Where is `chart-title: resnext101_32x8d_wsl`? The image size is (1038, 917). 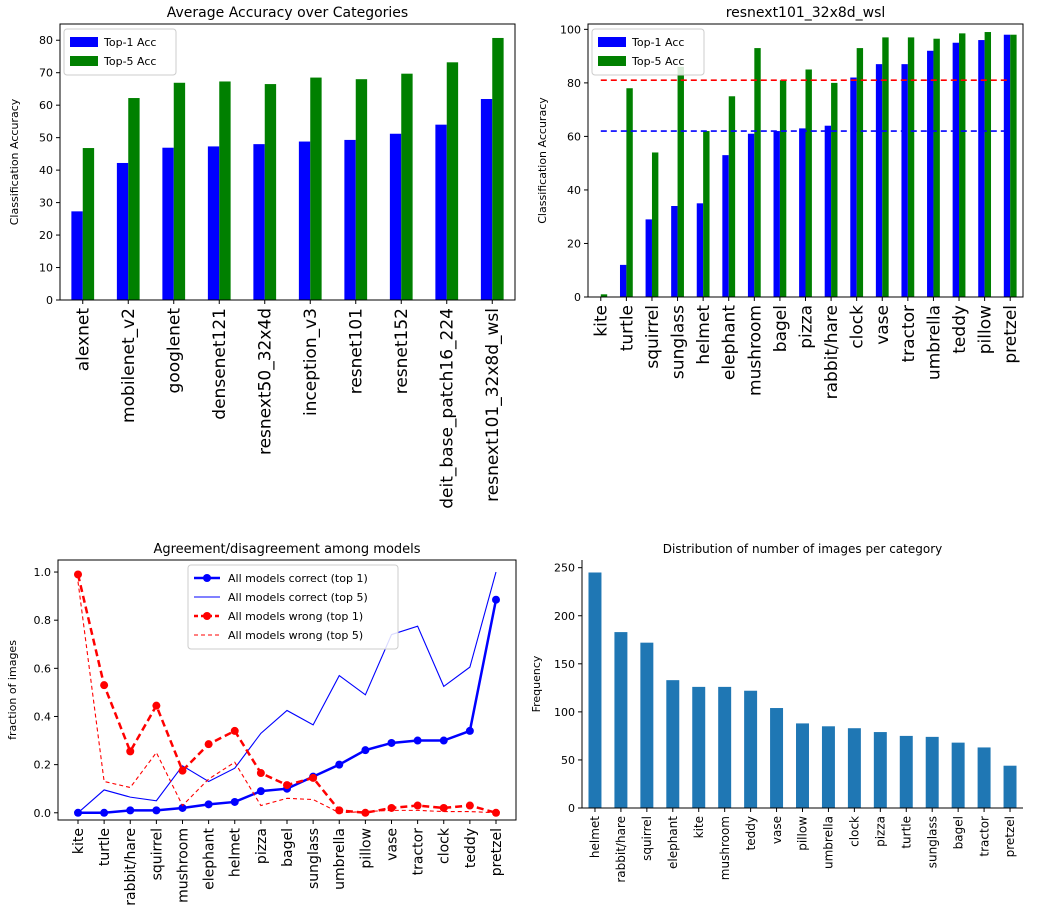
chart-title: resnext101_32x8d_wsl is located at coordinates (806, 13).